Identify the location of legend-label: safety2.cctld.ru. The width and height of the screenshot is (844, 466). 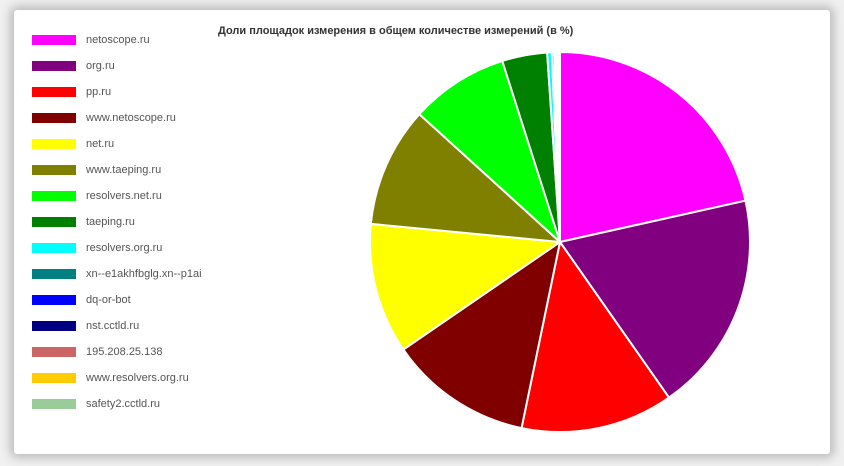
(123, 404).